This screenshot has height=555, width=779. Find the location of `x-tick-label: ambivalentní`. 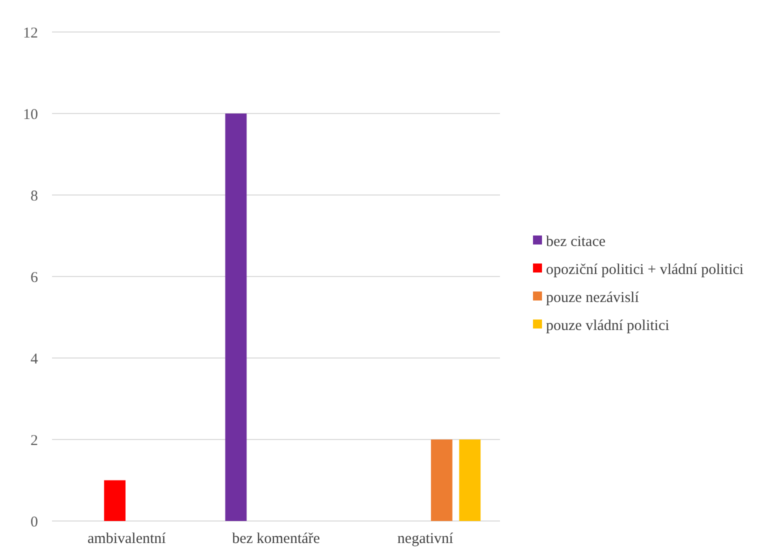

x-tick-label: ambivalentní is located at coordinates (127, 539).